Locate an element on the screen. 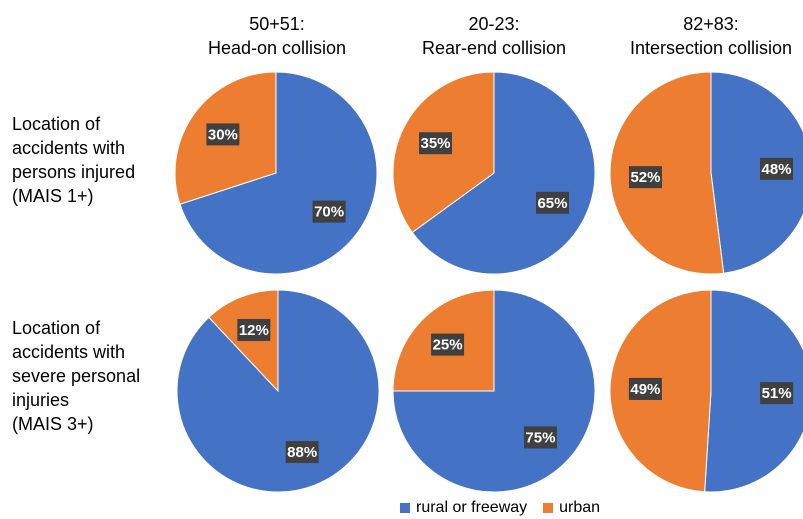 This screenshot has width=803, height=519. legend-swatch-urban is located at coordinates (548, 508).